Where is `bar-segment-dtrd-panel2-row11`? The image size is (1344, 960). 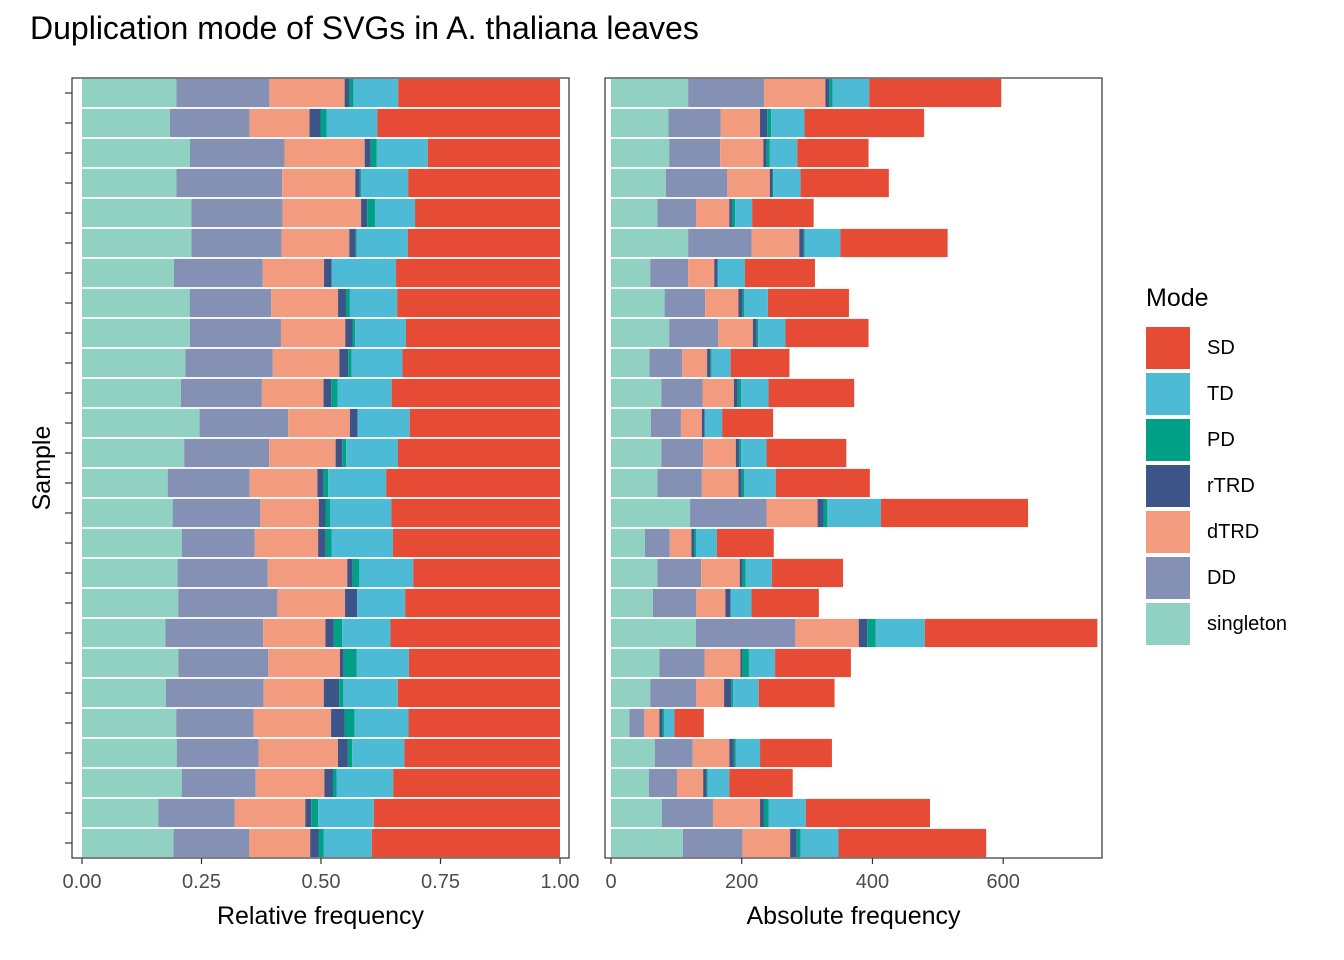 bar-segment-dtrd-panel2-row11 is located at coordinates (718, 393).